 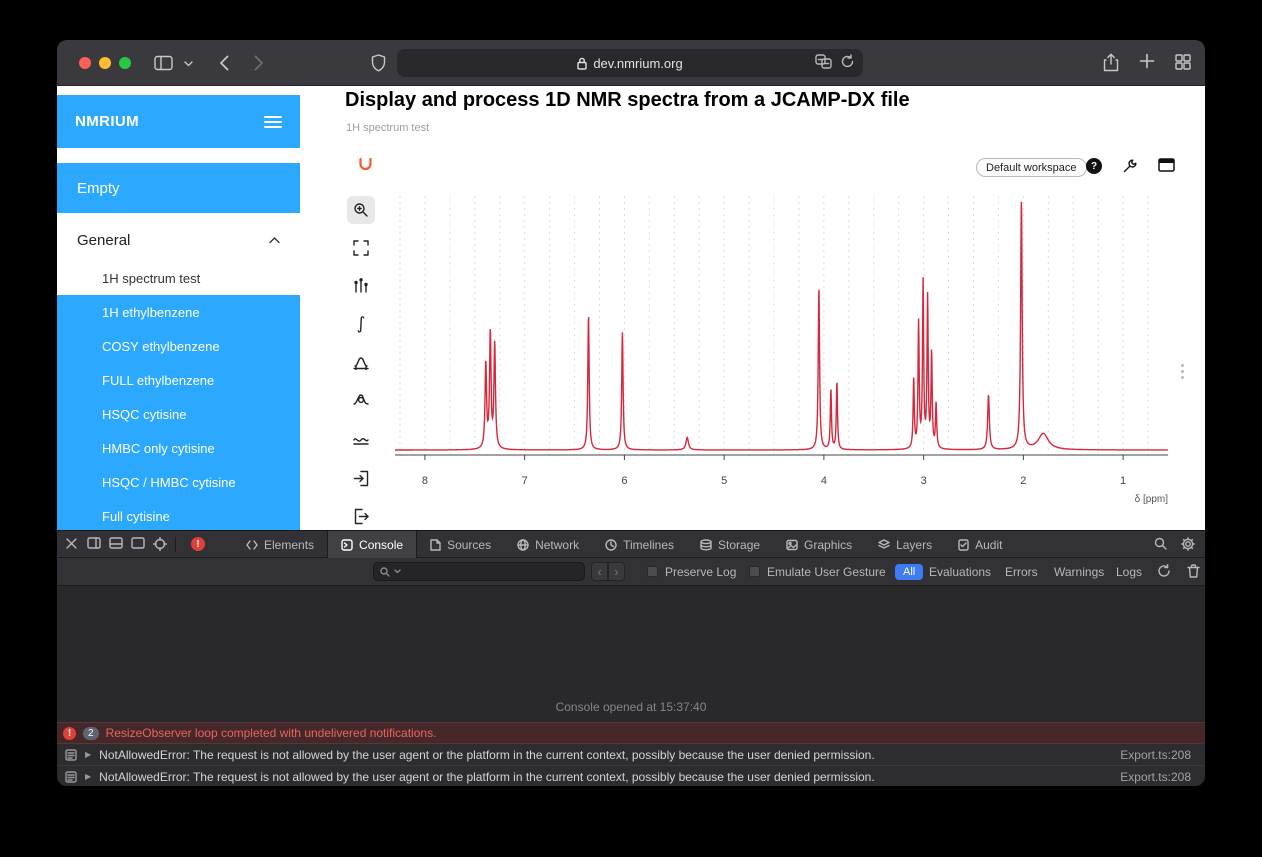 I want to click on sidebar-item-cosy-ethylbenzene: COSY ethylbenzene, so click(x=178, y=346).